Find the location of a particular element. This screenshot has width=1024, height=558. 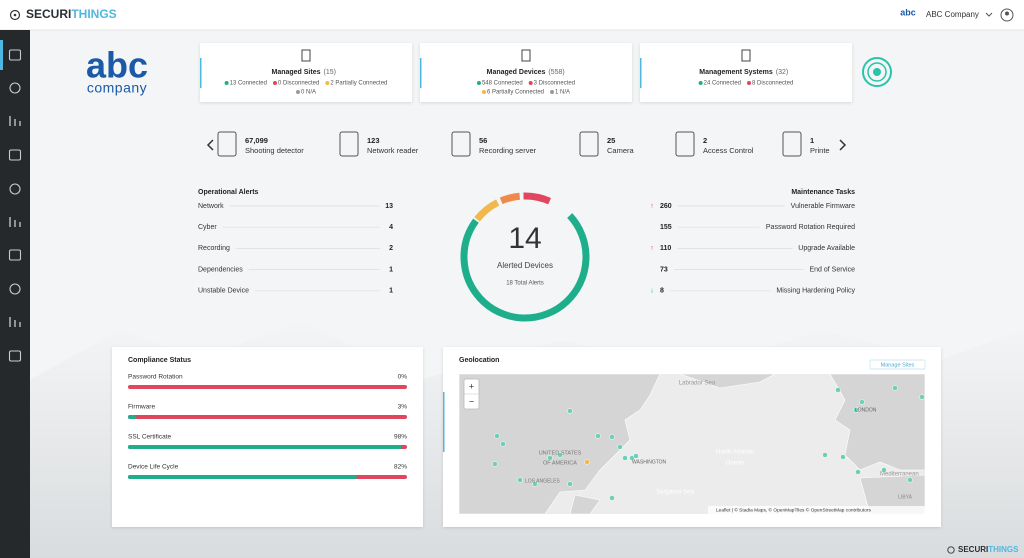

map-label: North Atlantic is located at coordinates (735, 452).